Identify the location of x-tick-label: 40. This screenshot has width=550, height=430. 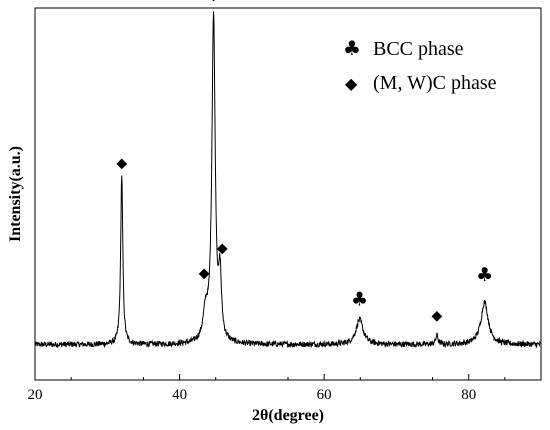
(179, 395).